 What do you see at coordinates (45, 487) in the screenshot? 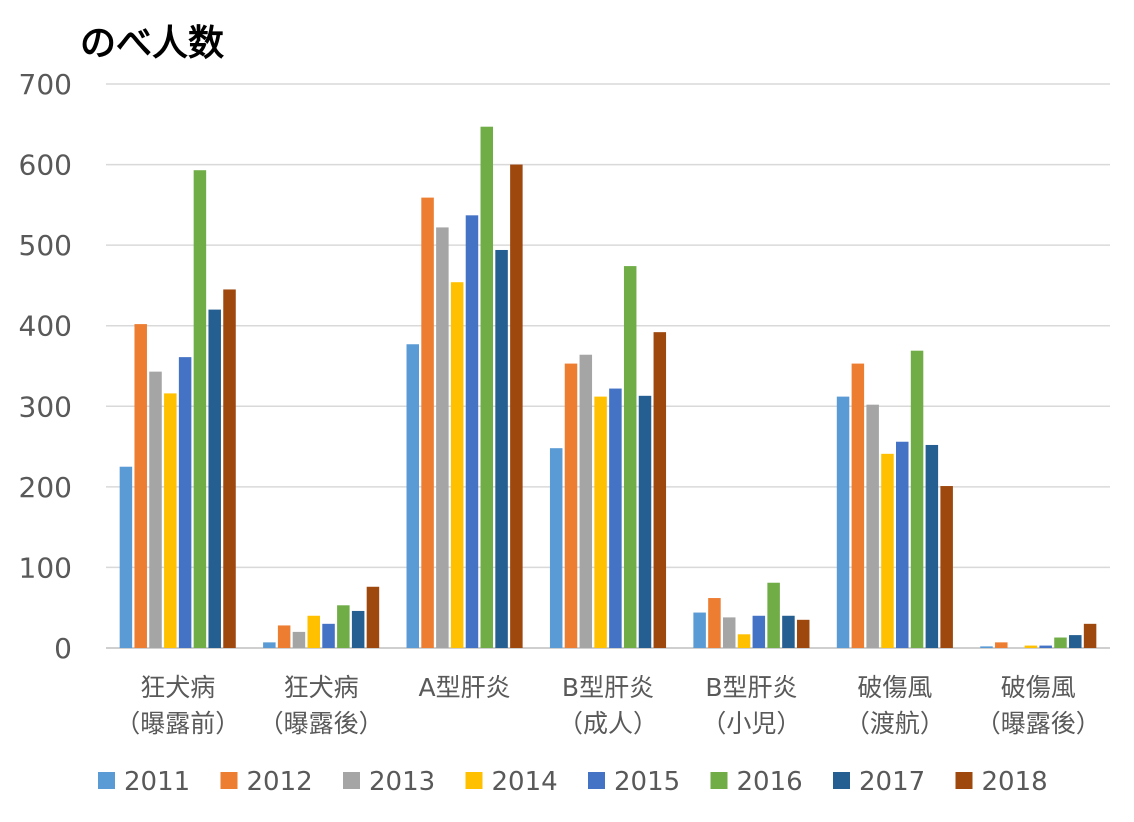
I see `y-tick-label: 200` at bounding box center [45, 487].